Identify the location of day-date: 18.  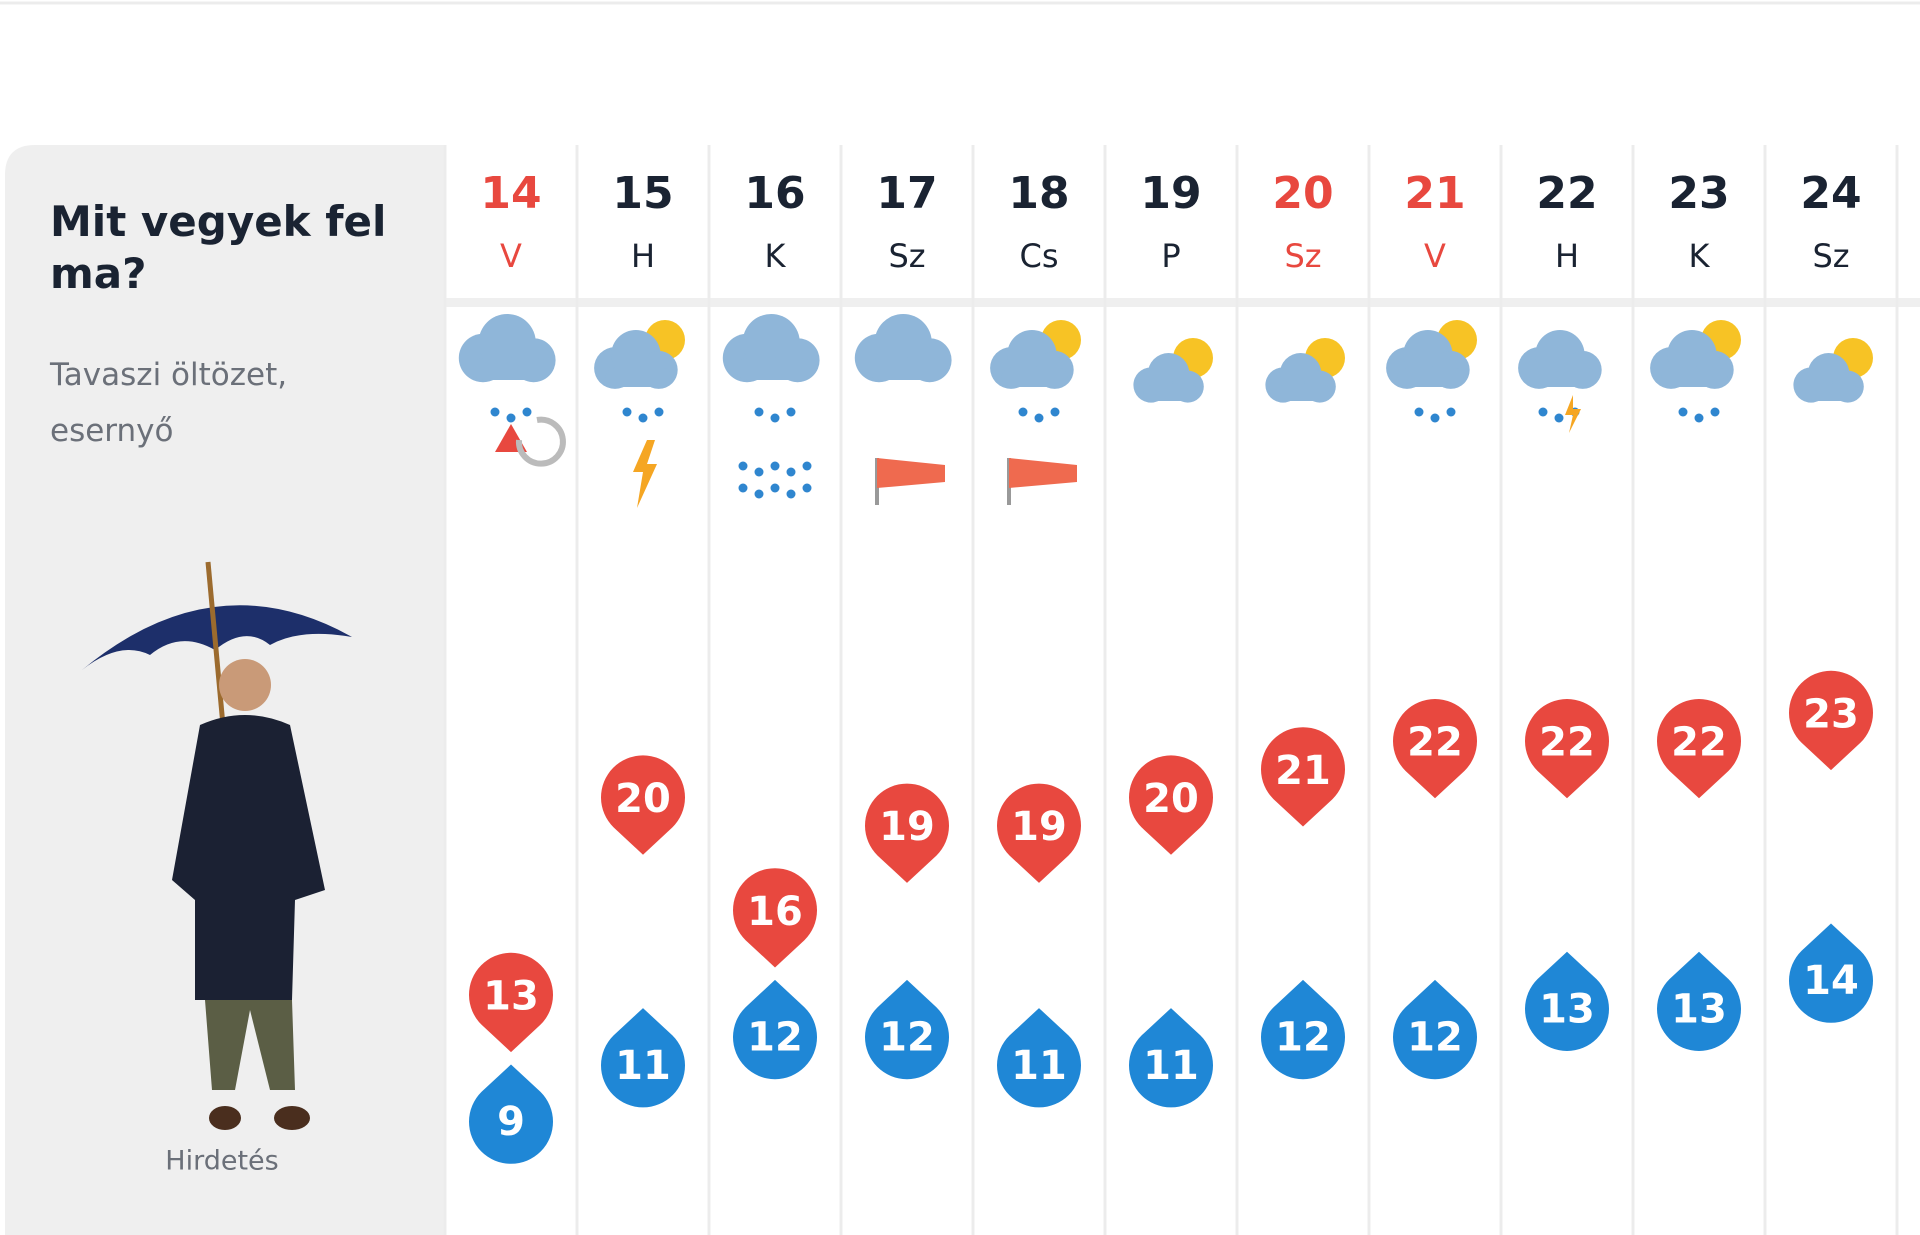
(1038, 193).